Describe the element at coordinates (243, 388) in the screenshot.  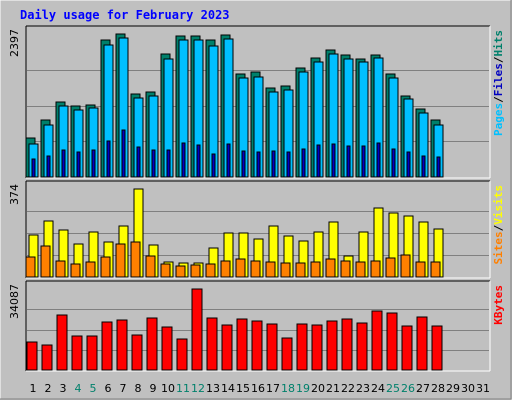
I see `day-label-15: 15` at that location.